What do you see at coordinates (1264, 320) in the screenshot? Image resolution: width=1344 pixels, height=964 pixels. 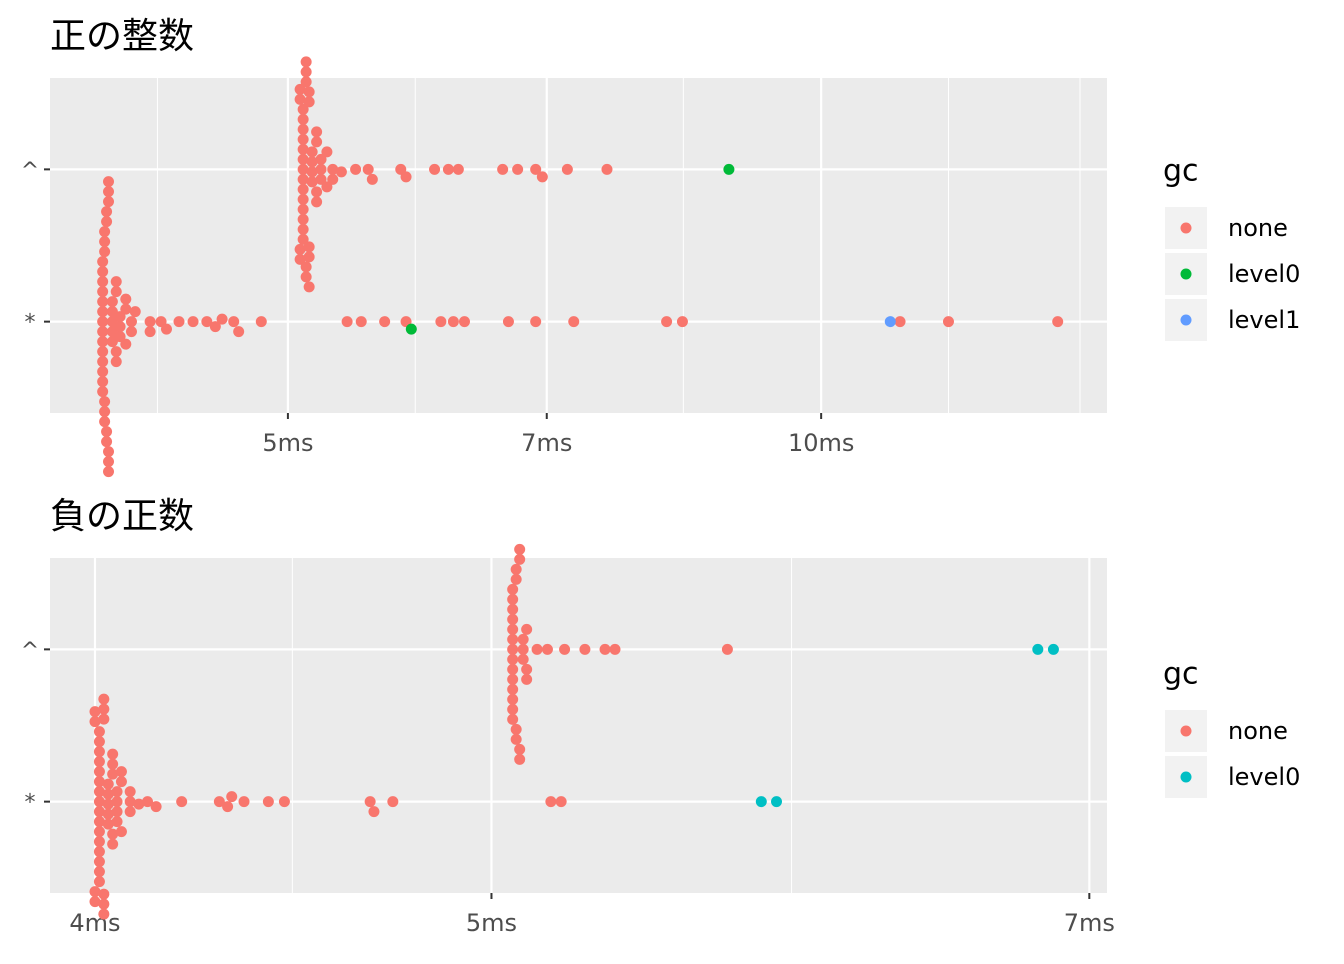 I see `legend-label: level1` at bounding box center [1264, 320].